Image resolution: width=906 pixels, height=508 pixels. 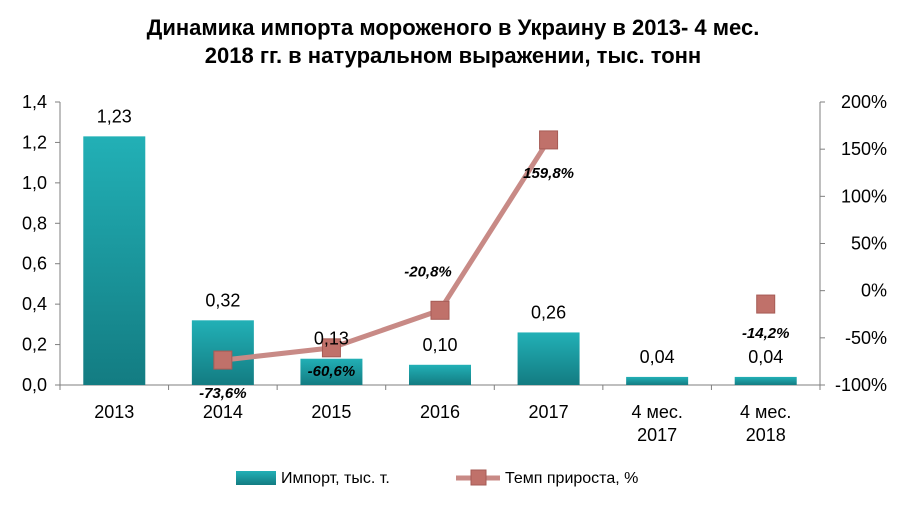 What do you see at coordinates (331, 412) in the screenshot?
I see `x-tick-label: 2015` at bounding box center [331, 412].